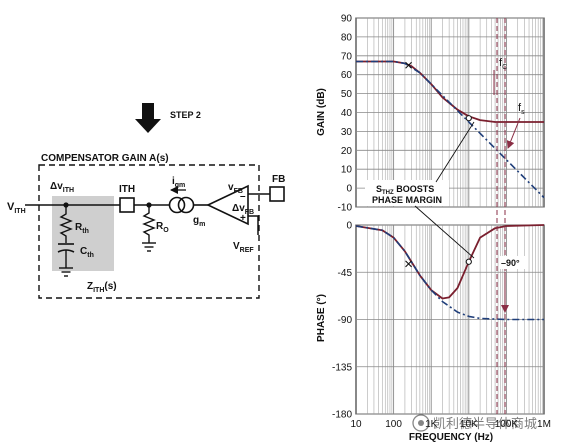  Describe the element at coordinates (544, 424) in the screenshot. I see `x-tick-label: 1M` at that location.